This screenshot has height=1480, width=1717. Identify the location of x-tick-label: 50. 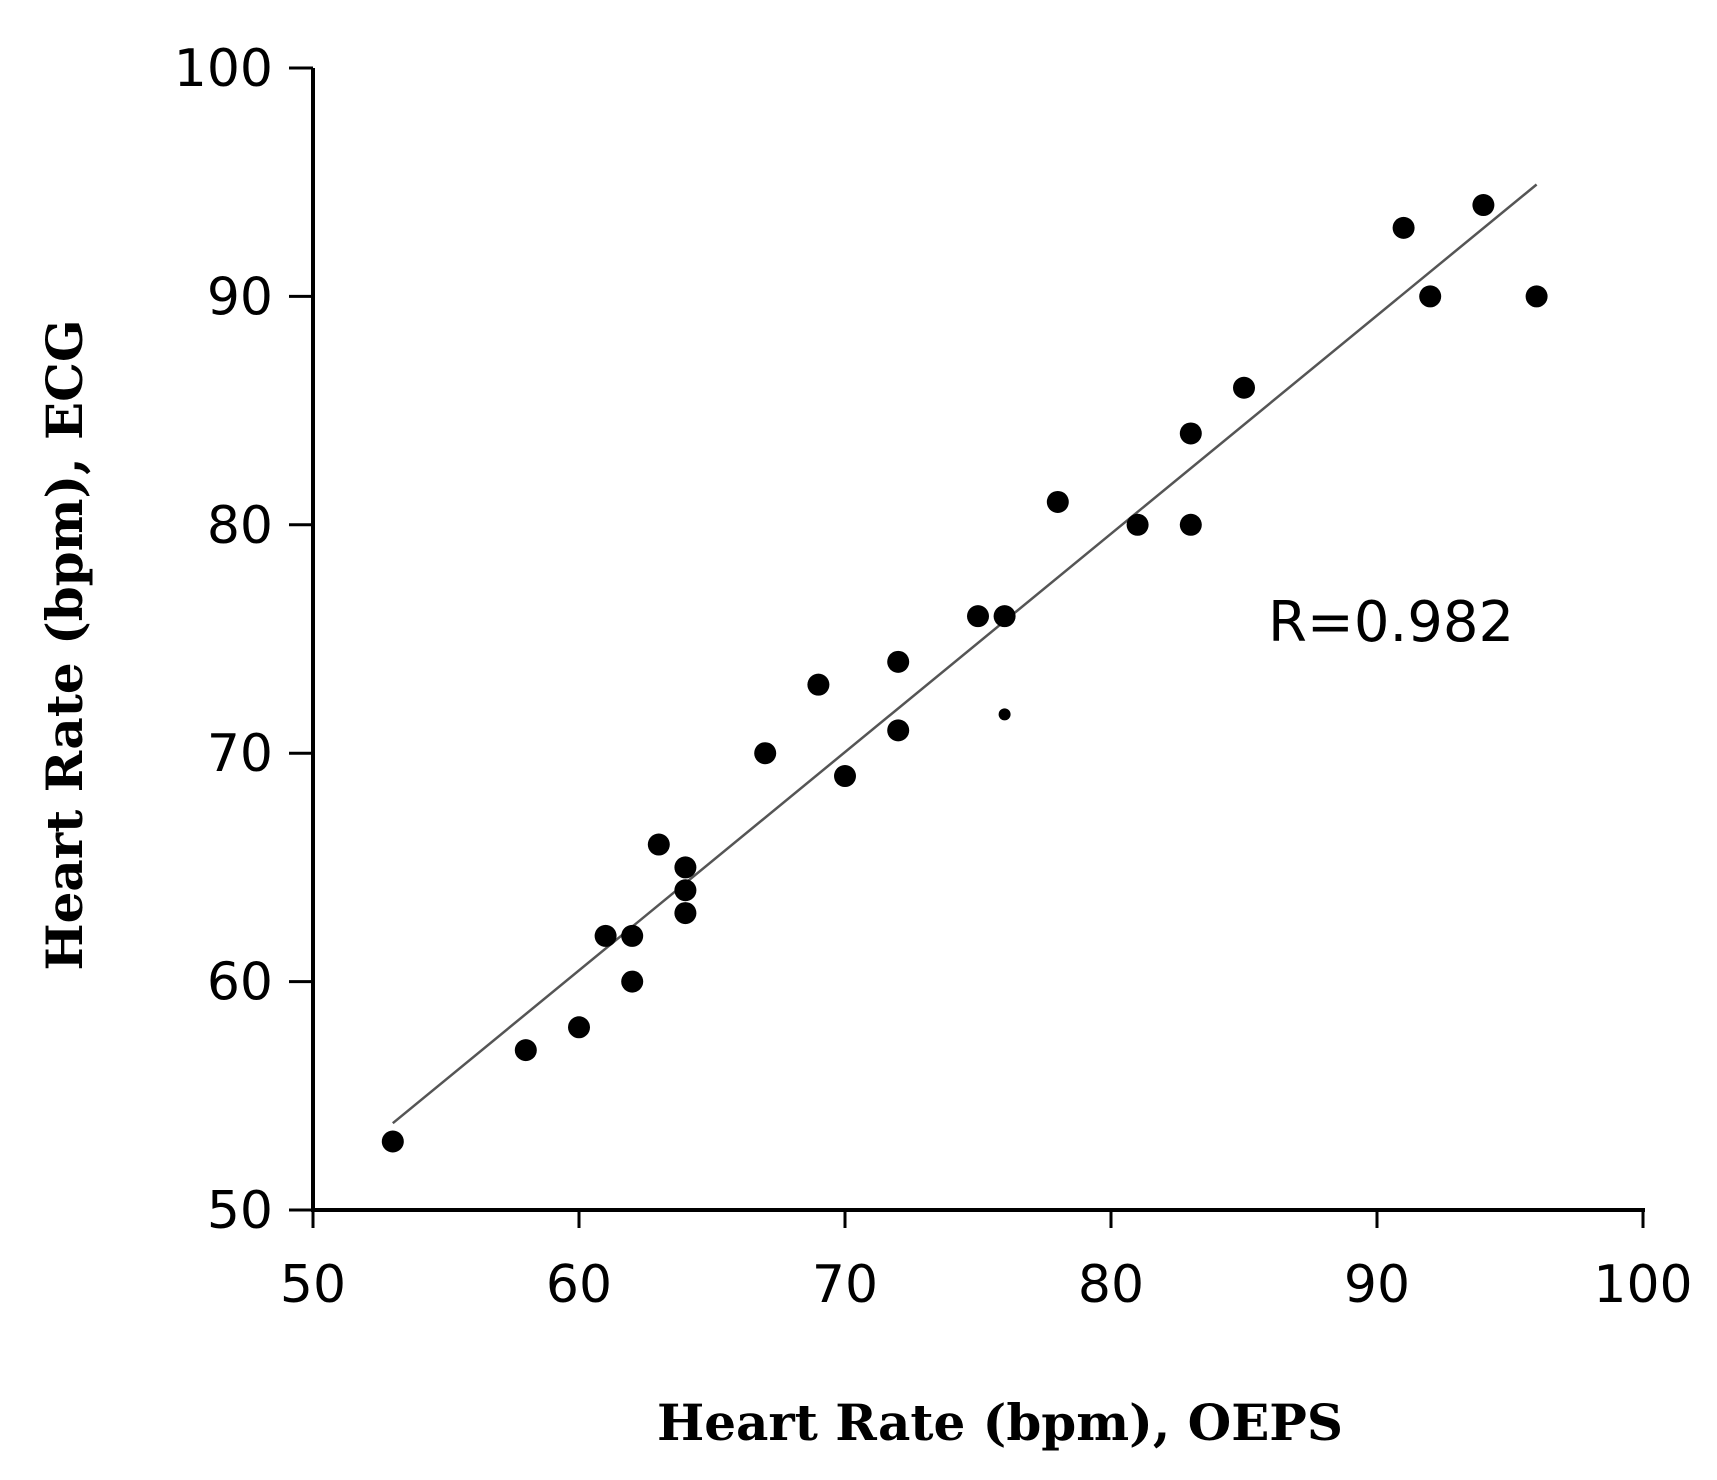
(313, 1285).